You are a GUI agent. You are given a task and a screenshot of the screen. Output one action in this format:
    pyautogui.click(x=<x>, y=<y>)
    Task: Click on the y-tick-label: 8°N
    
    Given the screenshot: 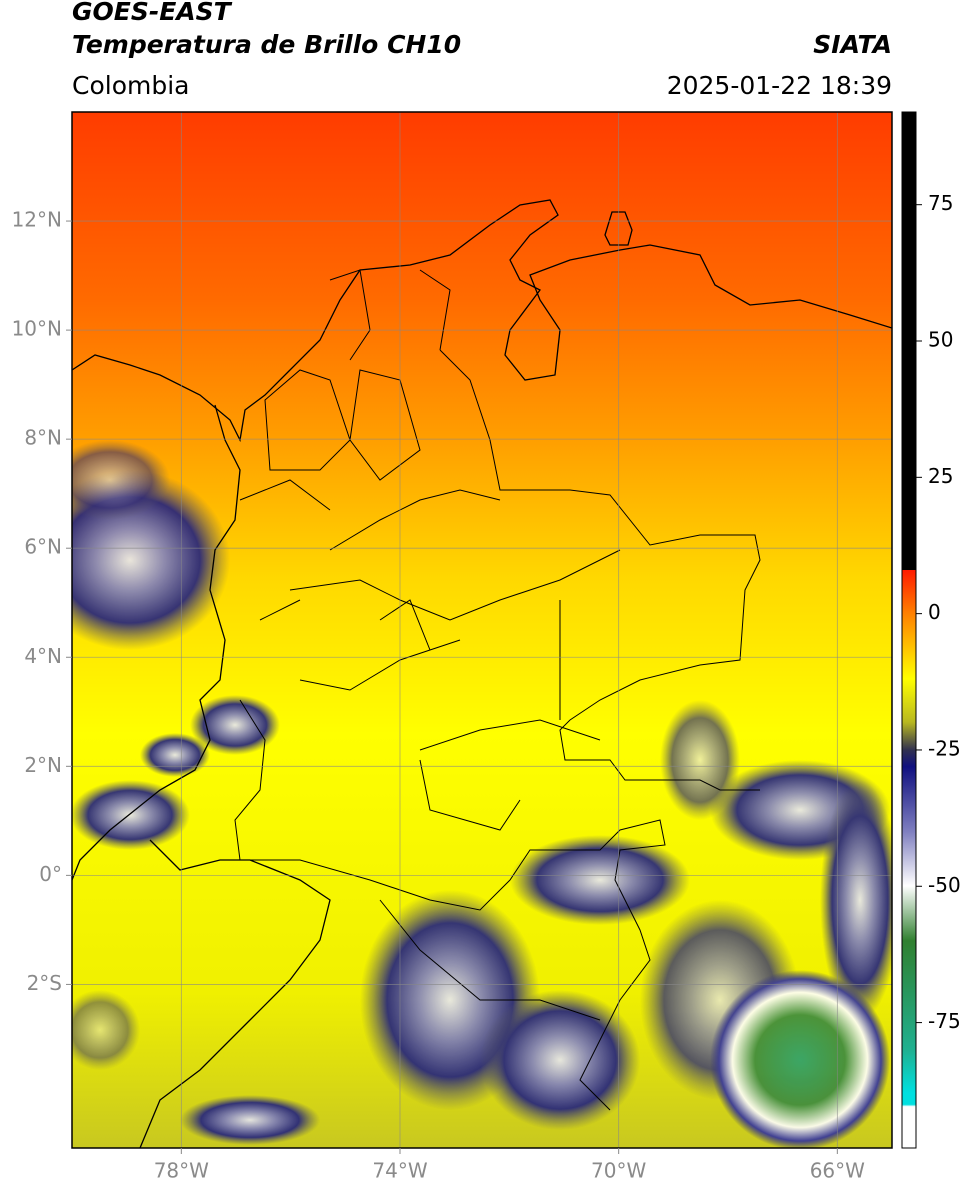 What is the action you would take?
    pyautogui.click(x=43, y=438)
    